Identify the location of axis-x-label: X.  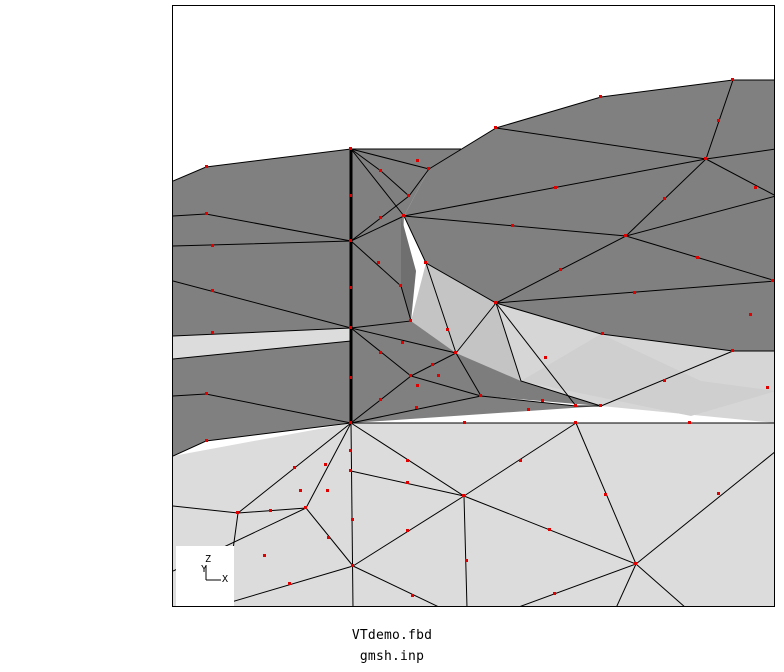
(225, 579).